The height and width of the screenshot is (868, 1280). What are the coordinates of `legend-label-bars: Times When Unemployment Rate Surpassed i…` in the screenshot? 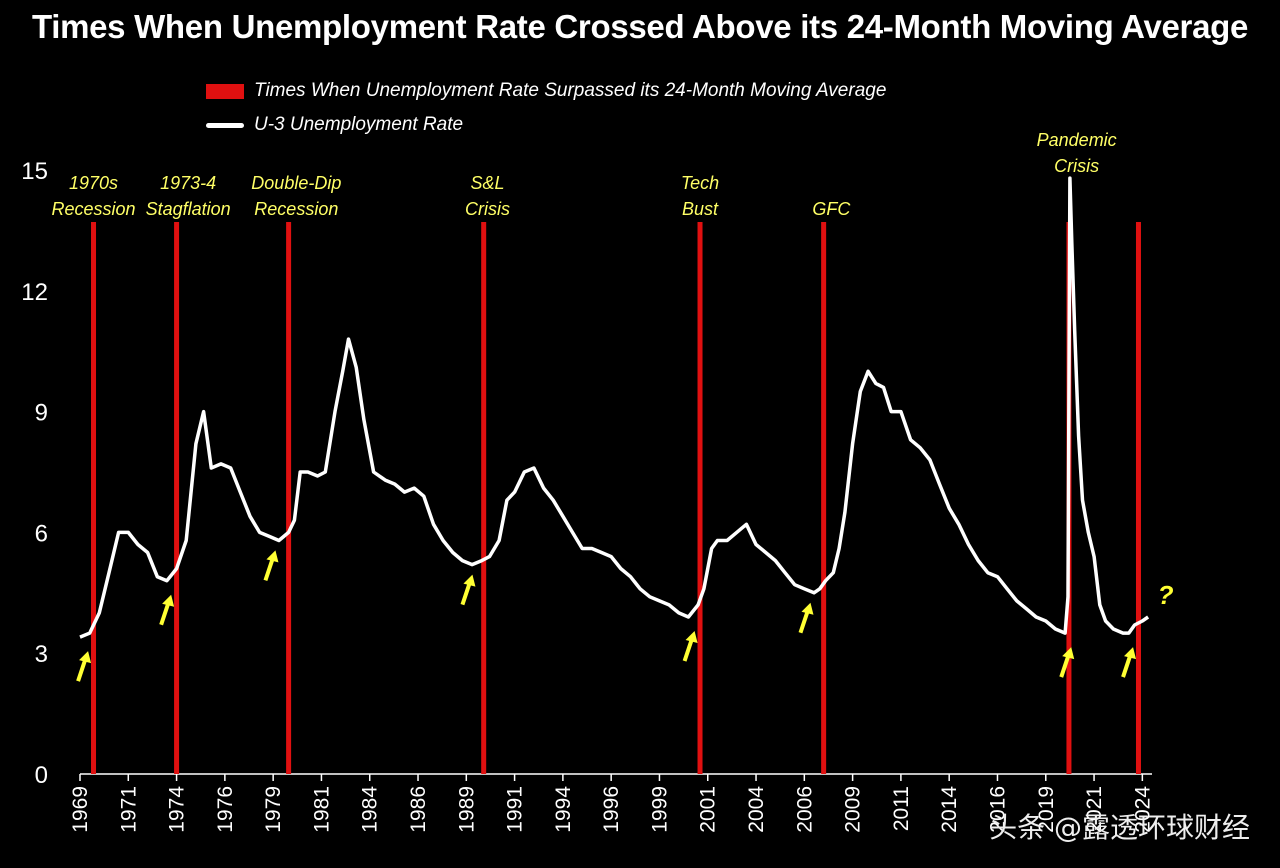 It's located at (570, 90).